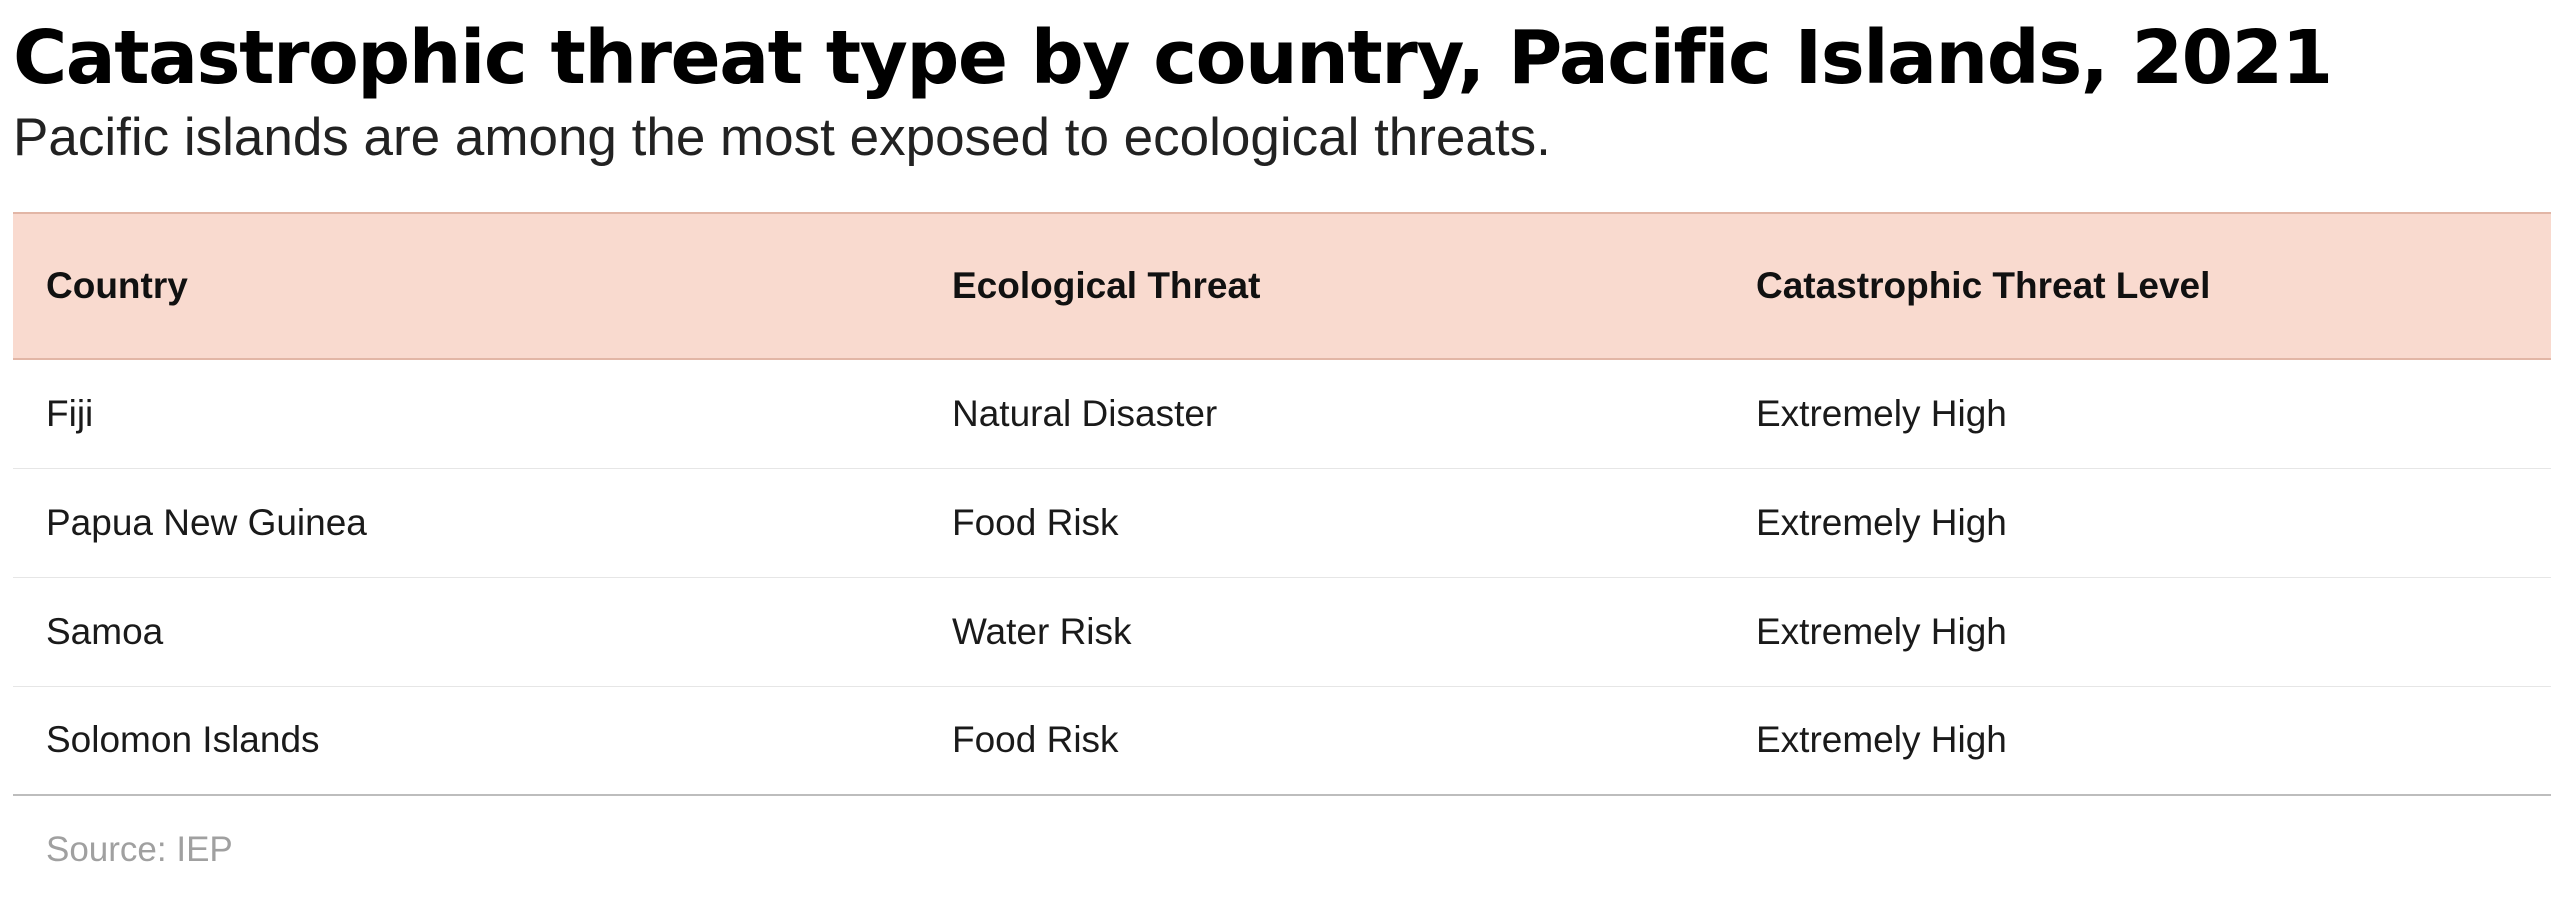 The height and width of the screenshot is (914, 2560). What do you see at coordinates (139, 849) in the screenshot?
I see `source-note: Source: IEP` at bounding box center [139, 849].